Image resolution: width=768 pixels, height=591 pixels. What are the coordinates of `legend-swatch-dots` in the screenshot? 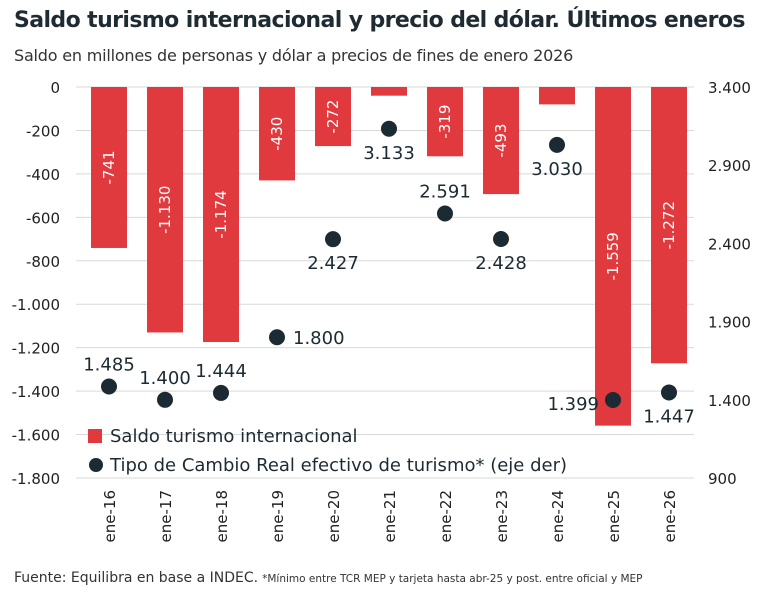 It's located at (96, 465).